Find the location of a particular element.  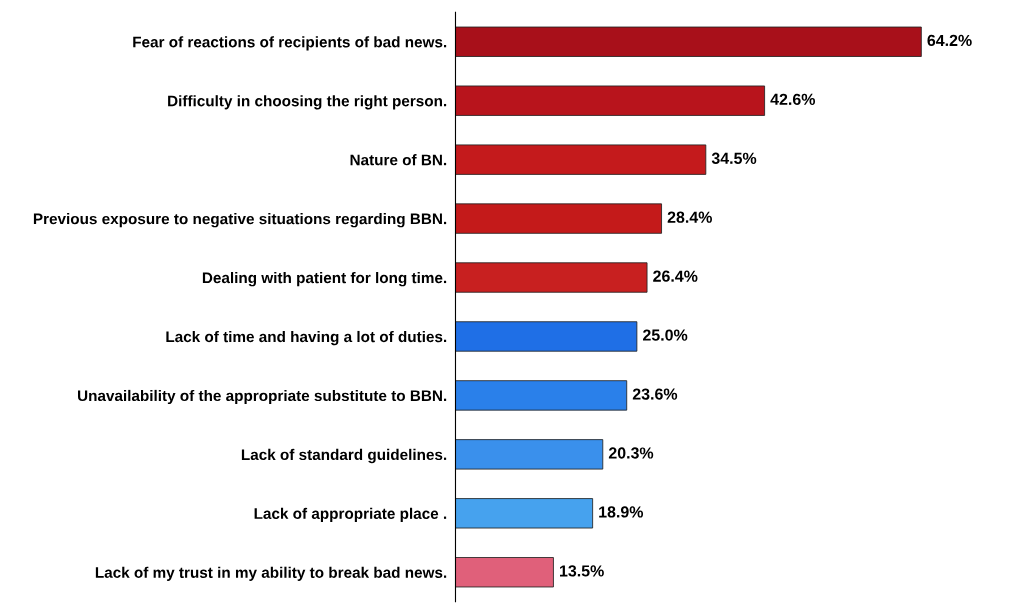

y-tick-label: Lack of time and having a lot of duties. is located at coordinates (306, 338).